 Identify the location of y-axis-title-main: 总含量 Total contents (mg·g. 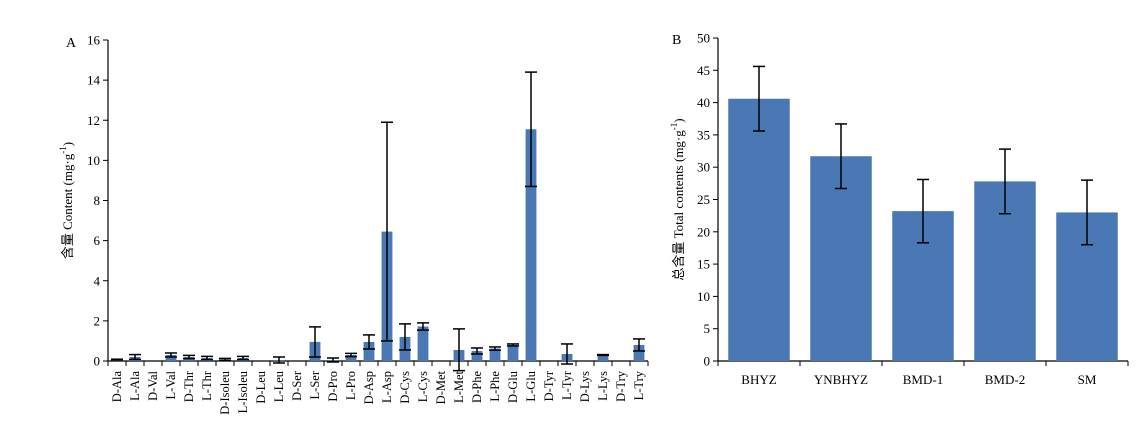
(678, 205).